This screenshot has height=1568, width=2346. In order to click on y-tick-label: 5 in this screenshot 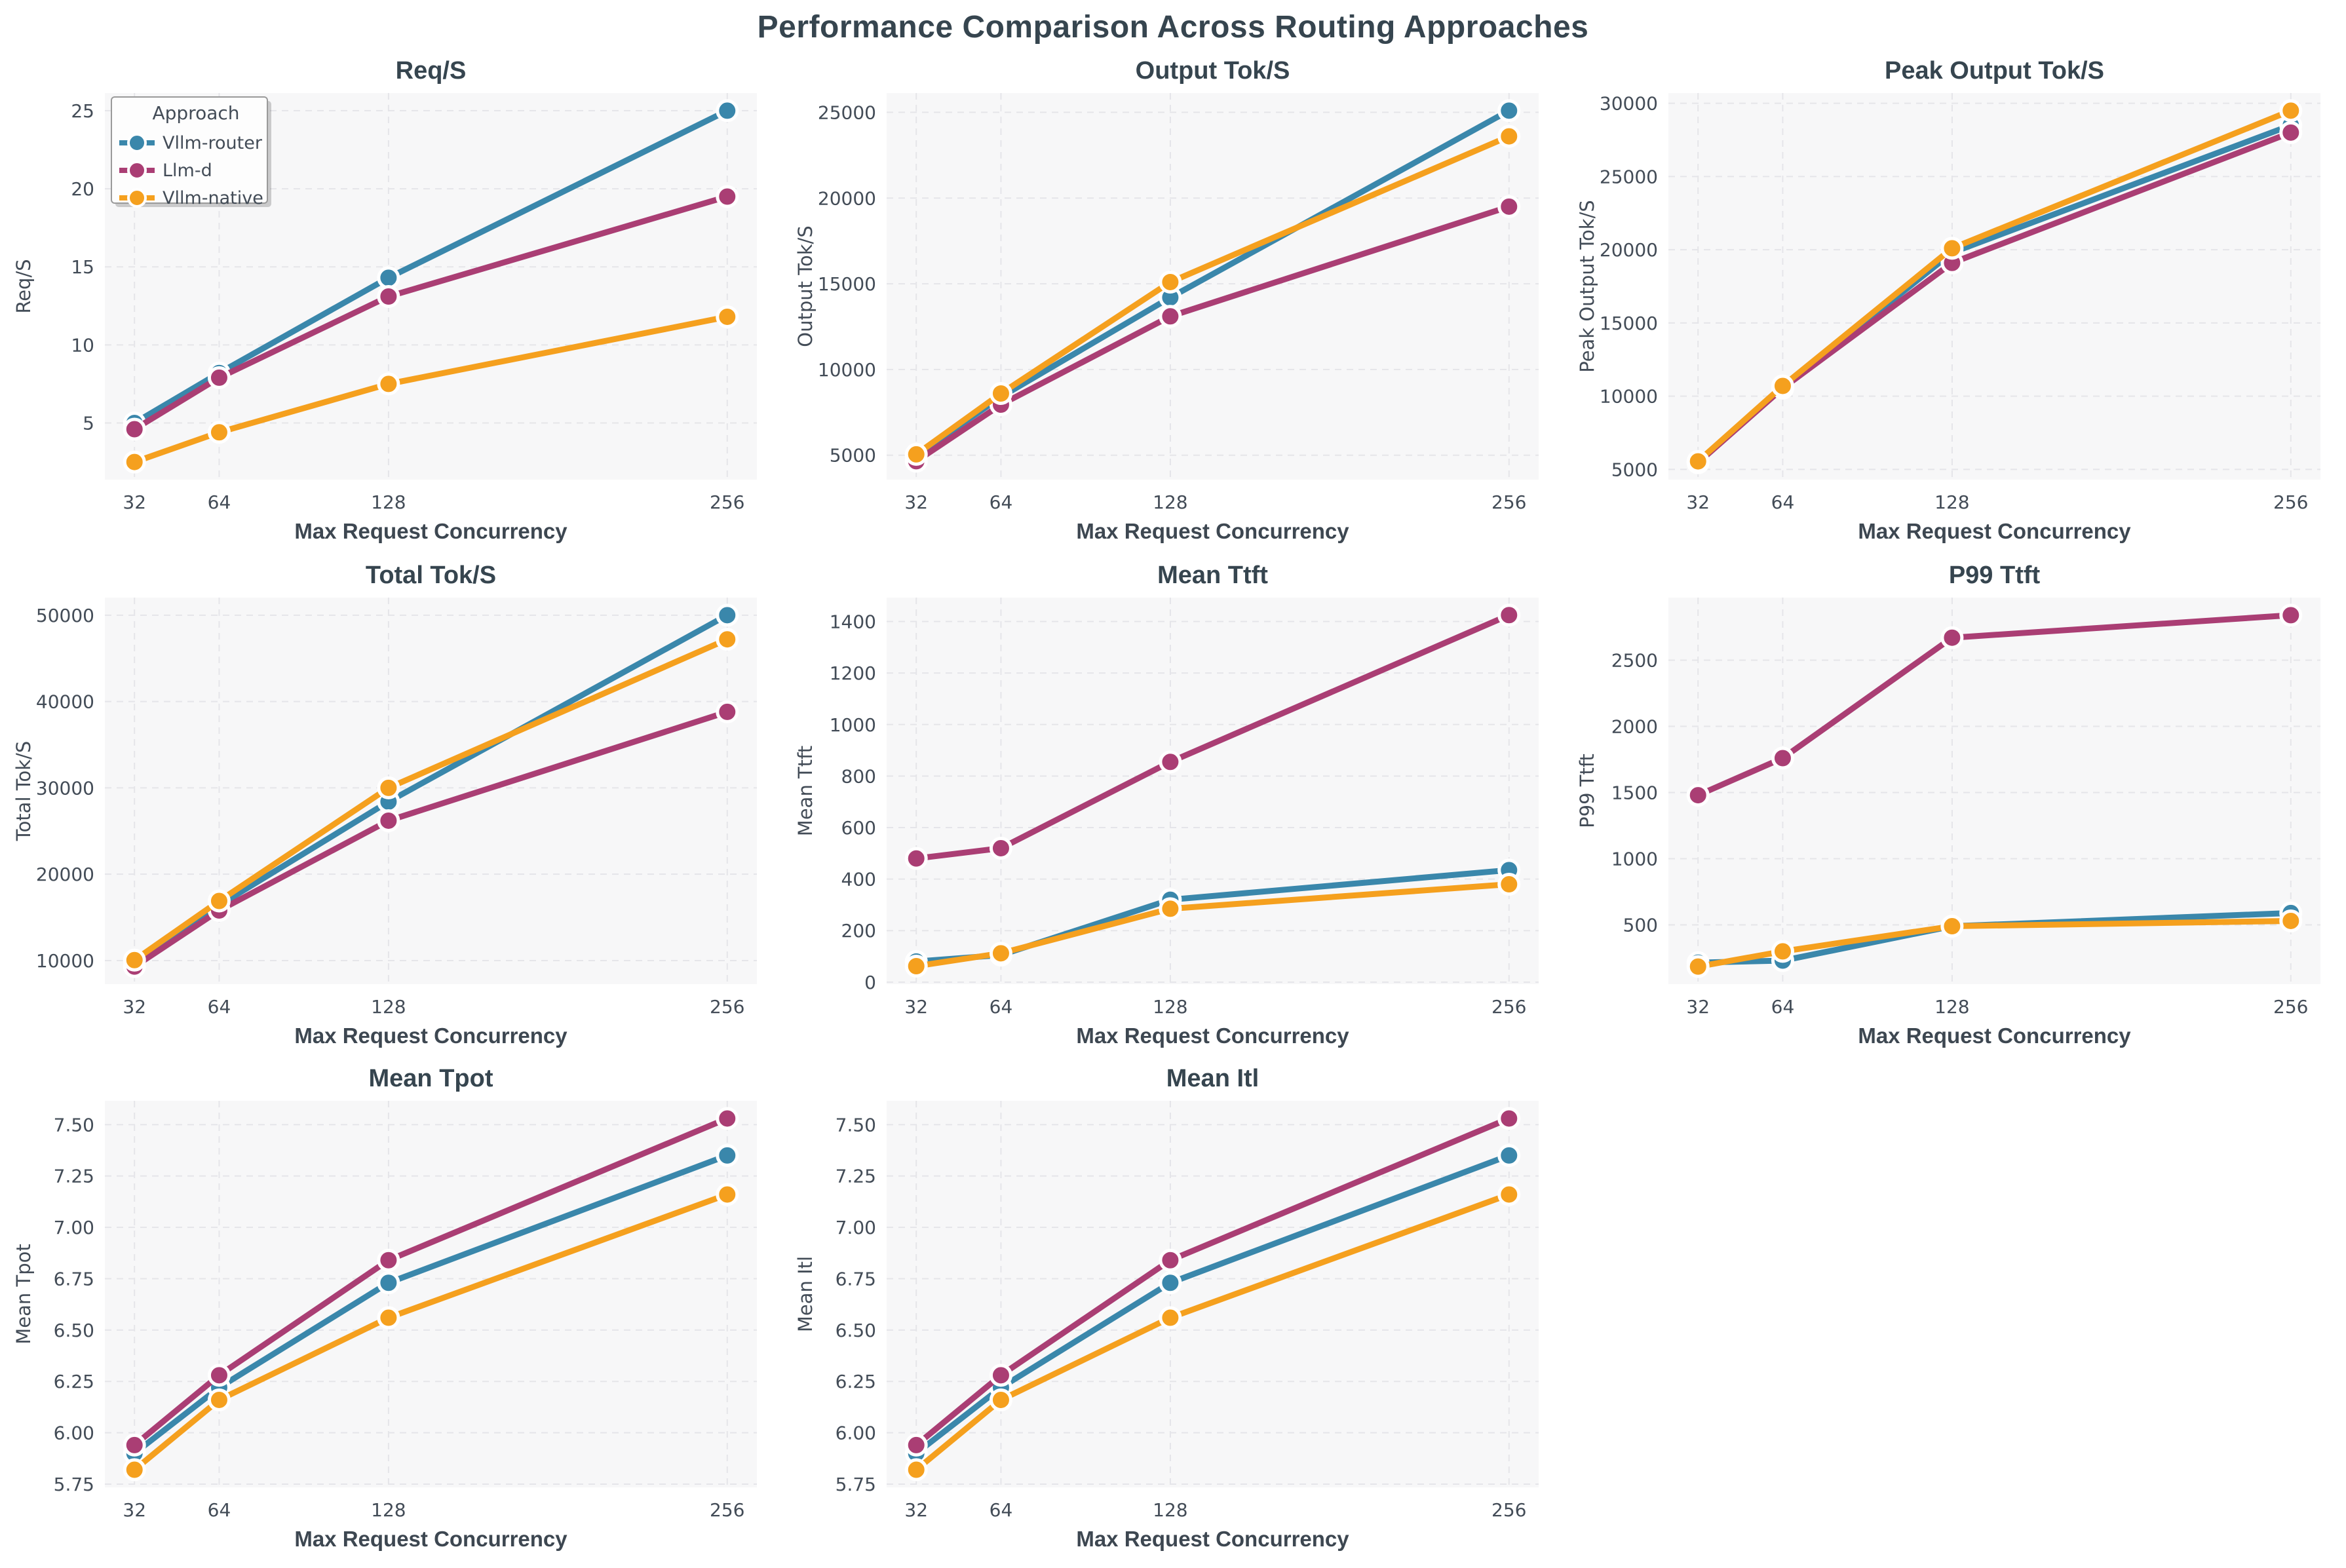, I will do `click(88, 424)`.